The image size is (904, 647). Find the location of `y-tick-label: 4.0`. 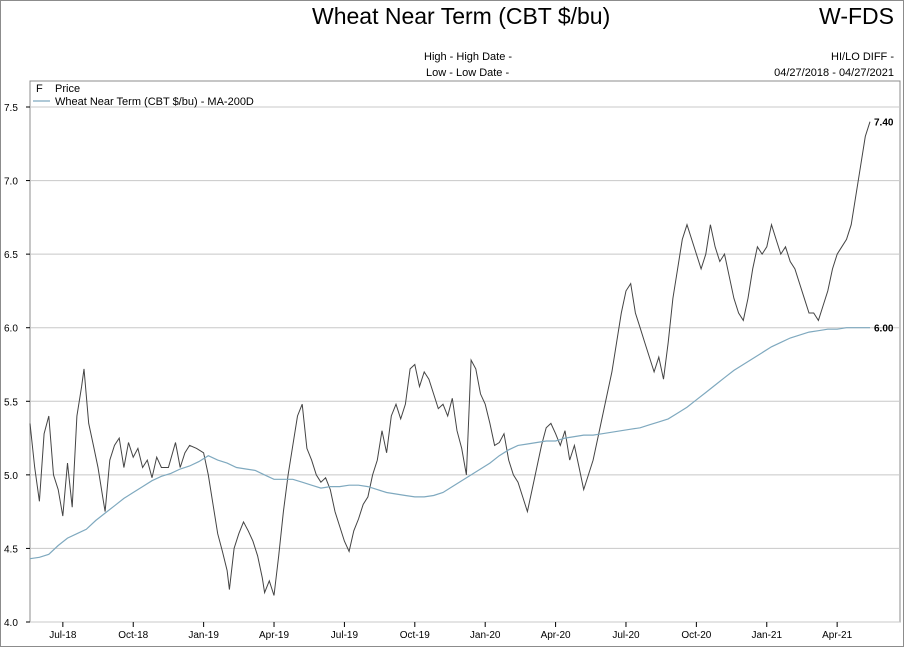

y-tick-label: 4.0 is located at coordinates (11, 623).